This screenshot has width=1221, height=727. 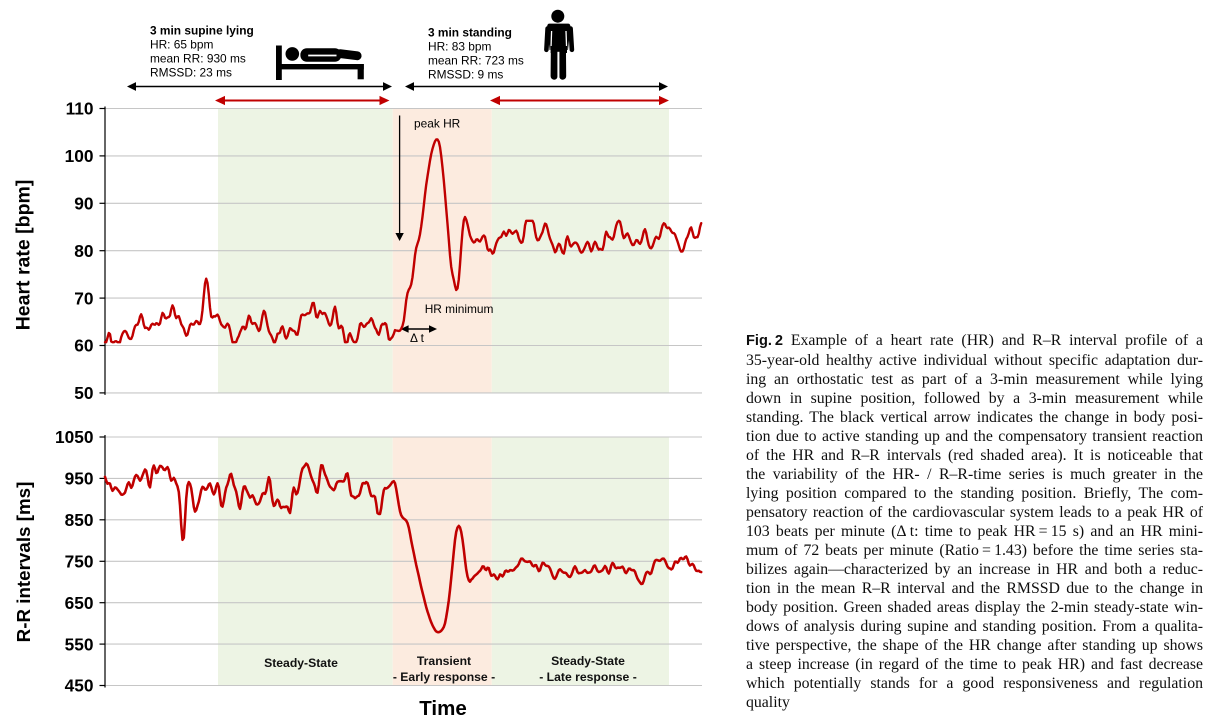 What do you see at coordinates (79, 644) in the screenshot?
I see `svg-text: 550` at bounding box center [79, 644].